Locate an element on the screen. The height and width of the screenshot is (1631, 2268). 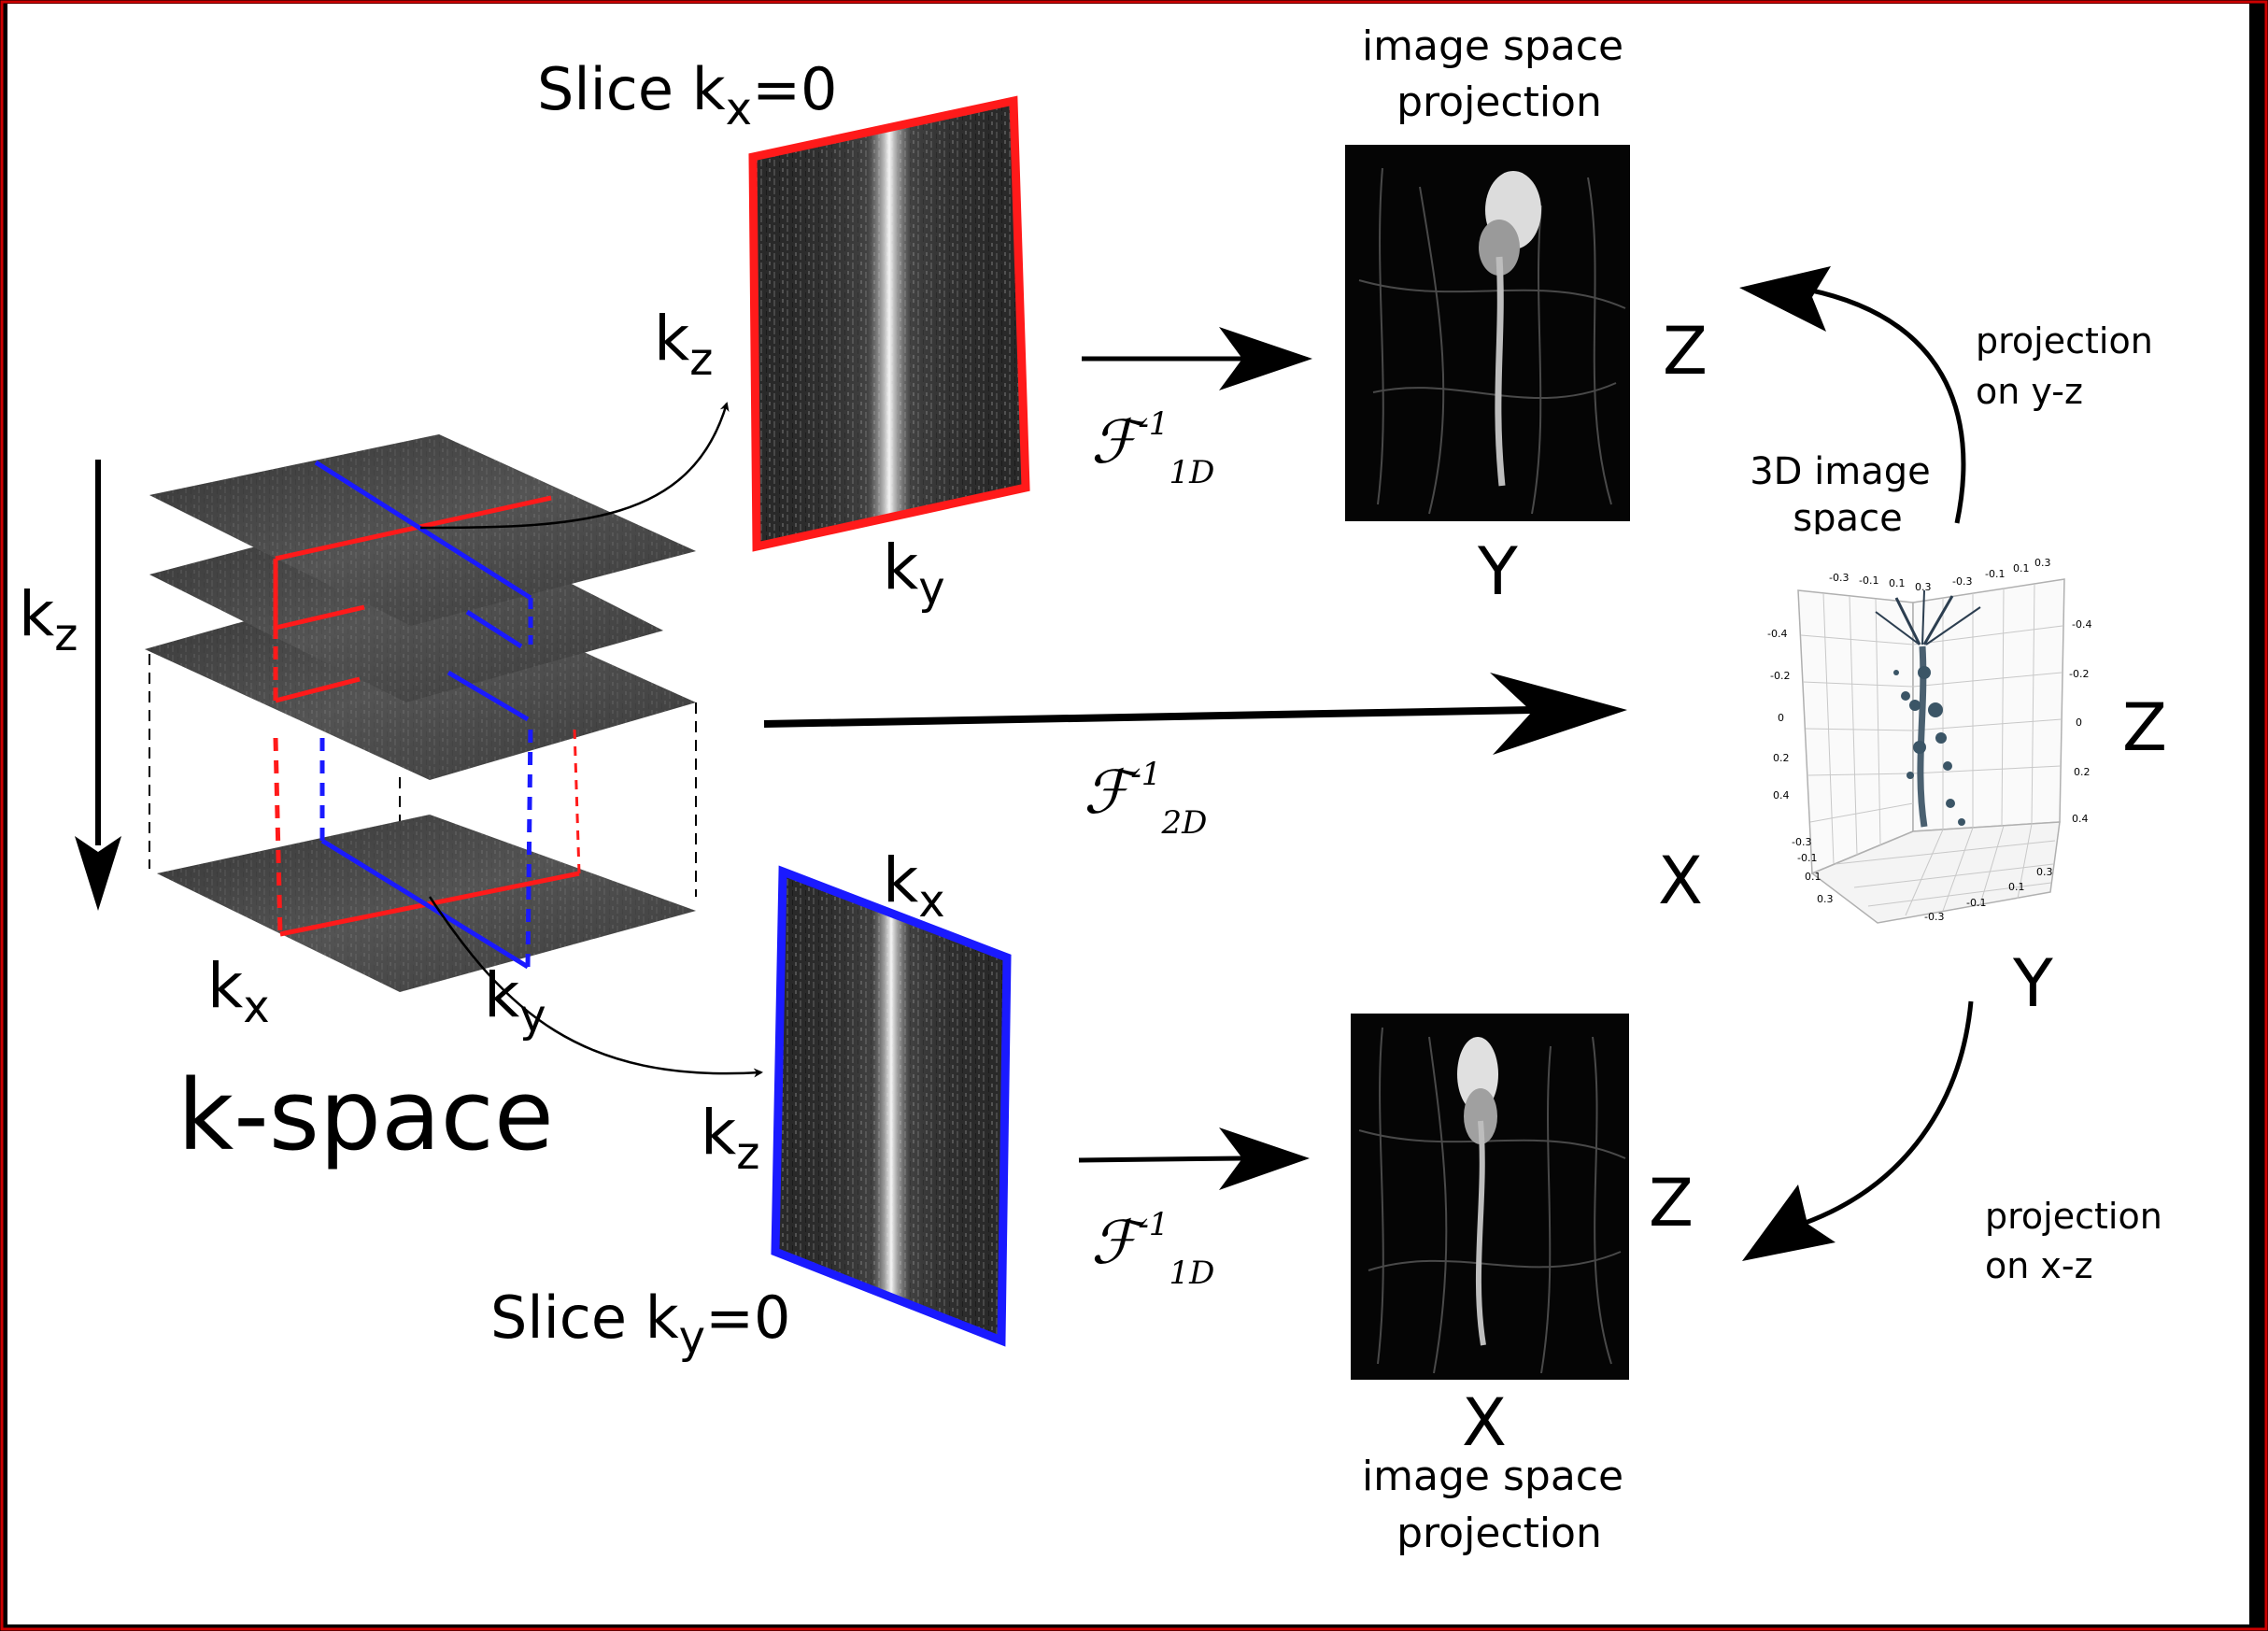
projection-yz-caption-line1: image space is located at coordinates (1492, 46).